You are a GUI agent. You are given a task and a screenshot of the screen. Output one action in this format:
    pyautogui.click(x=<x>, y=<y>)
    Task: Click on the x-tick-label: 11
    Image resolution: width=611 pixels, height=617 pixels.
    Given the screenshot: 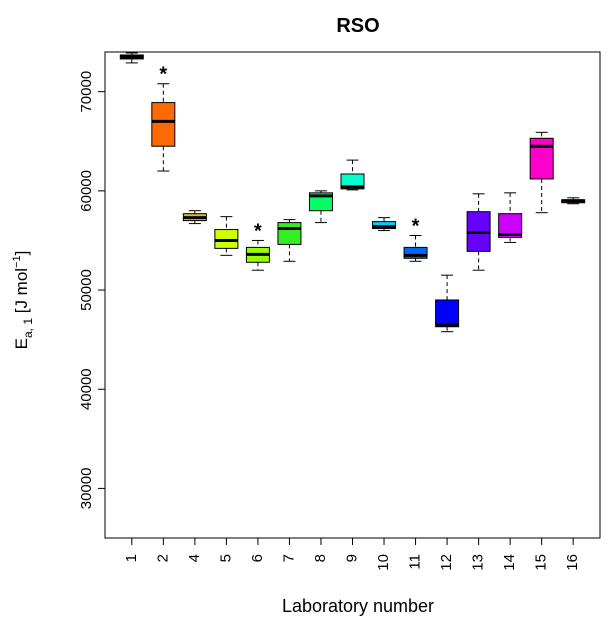 What is the action you would take?
    pyautogui.click(x=415, y=562)
    